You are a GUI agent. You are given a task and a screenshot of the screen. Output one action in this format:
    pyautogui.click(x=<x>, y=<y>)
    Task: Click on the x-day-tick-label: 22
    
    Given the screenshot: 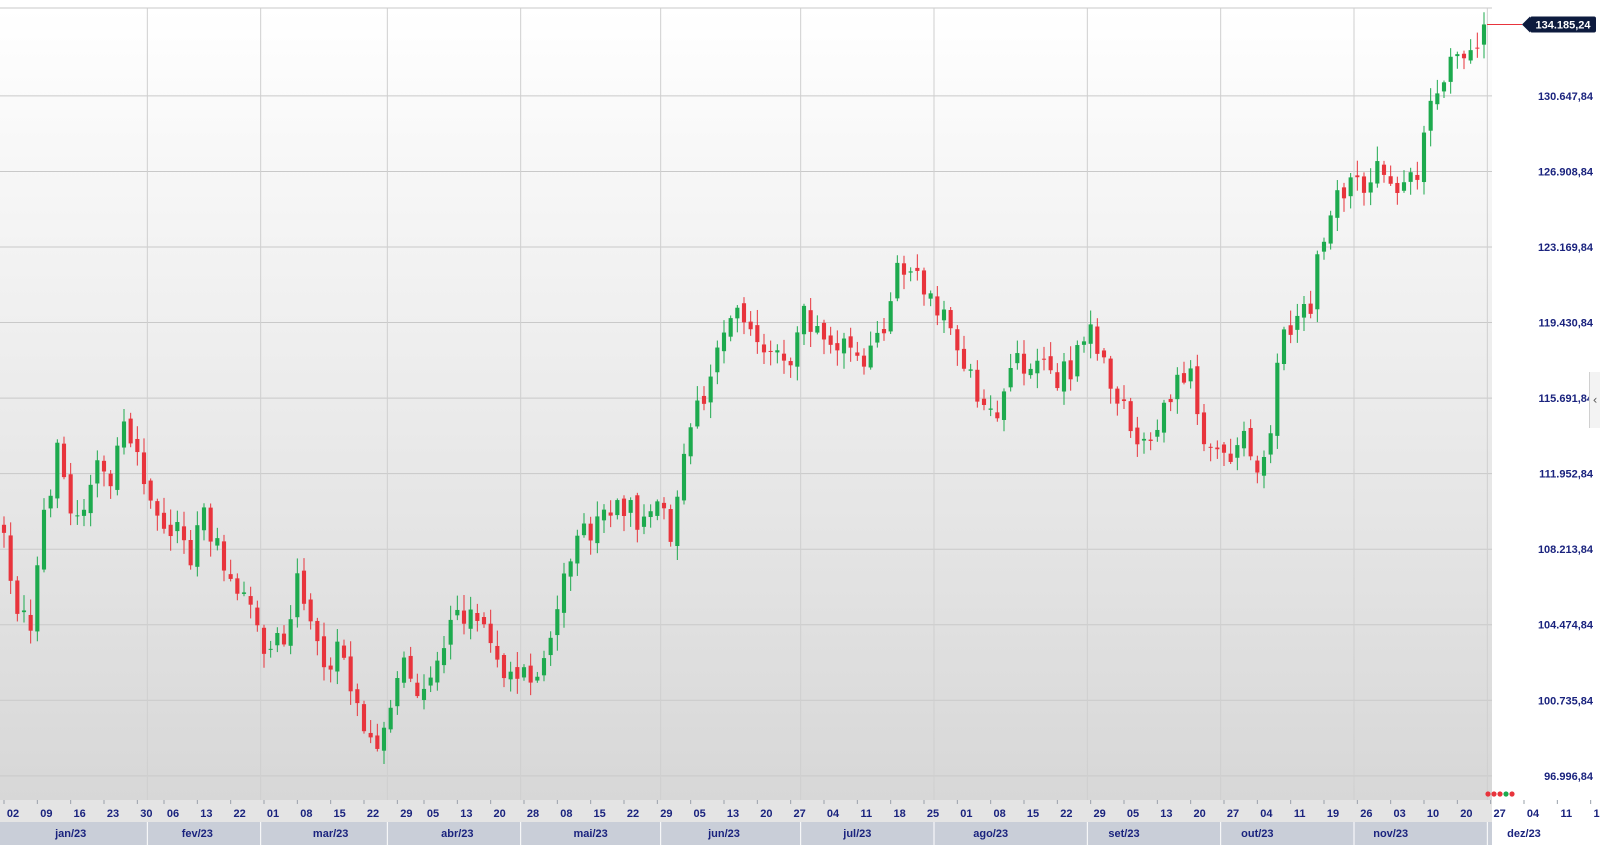 What is the action you would take?
    pyautogui.click(x=633, y=814)
    